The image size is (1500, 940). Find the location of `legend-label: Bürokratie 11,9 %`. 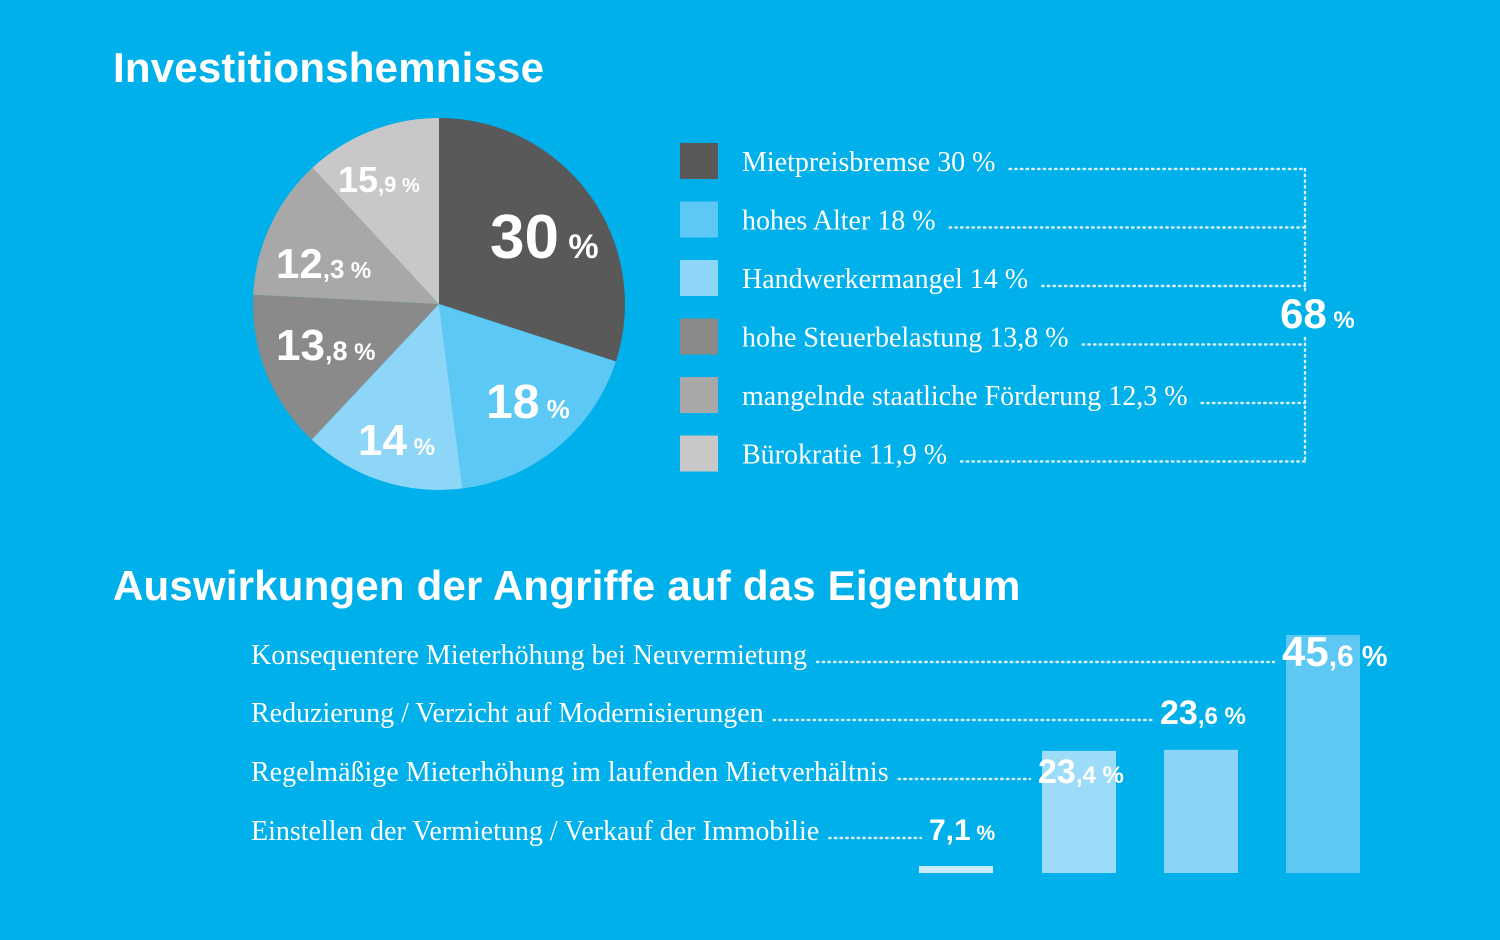

legend-label: Bürokratie 11,9 % is located at coordinates (844, 455).